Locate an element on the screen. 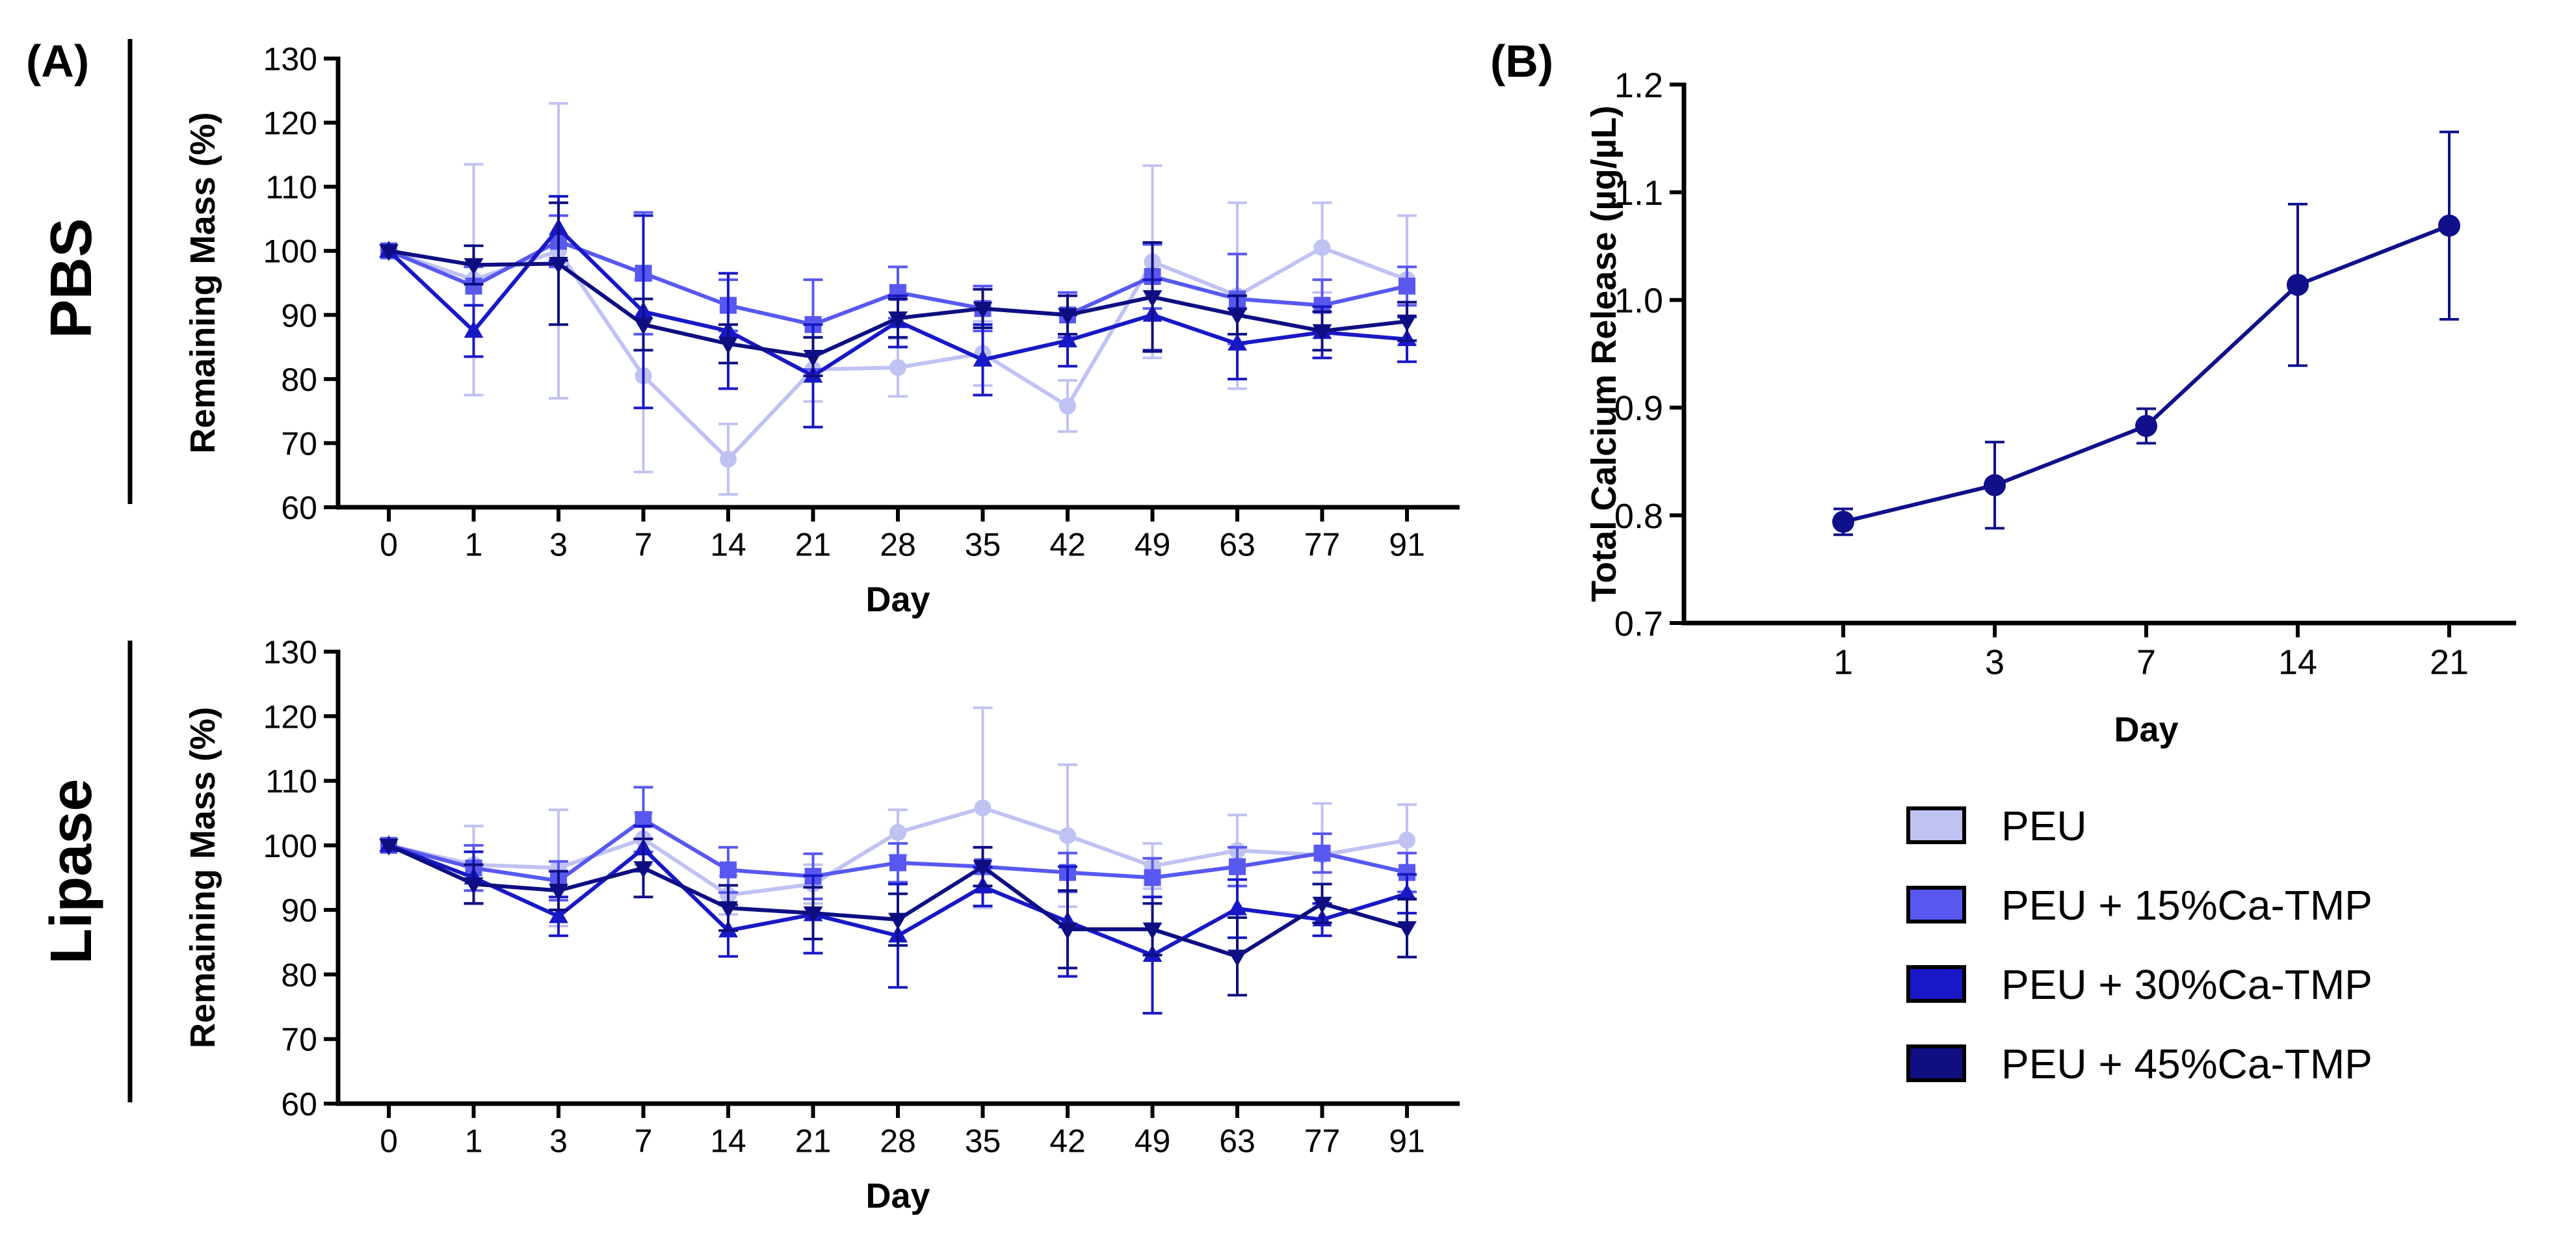 This screenshot has height=1248, width=2576. pbs-y-tick-label: 100 is located at coordinates (290, 252).